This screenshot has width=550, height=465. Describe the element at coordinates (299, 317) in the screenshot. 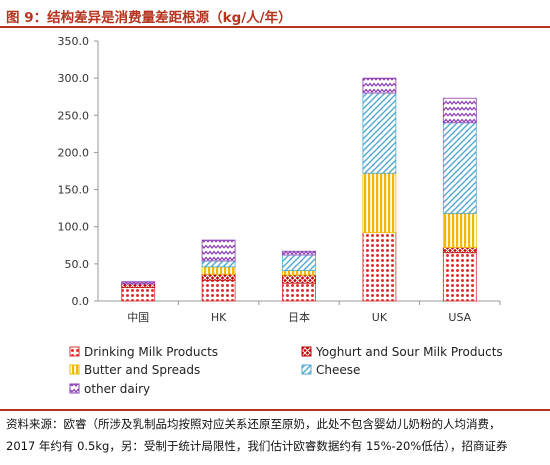

I see `x-tick-label: 日本` at that location.